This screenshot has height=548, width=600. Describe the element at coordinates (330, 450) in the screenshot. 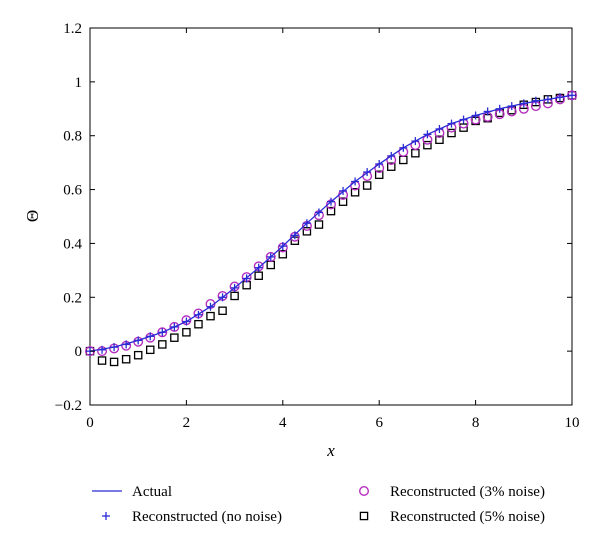

I see `x-axis-title: x` at that location.